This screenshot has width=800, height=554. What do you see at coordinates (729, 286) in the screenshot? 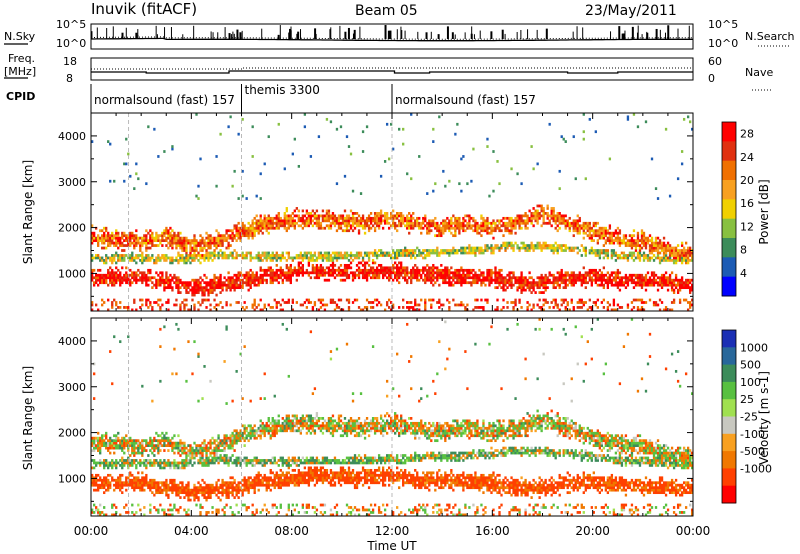
I see `colorbar-swatch` at bounding box center [729, 286].